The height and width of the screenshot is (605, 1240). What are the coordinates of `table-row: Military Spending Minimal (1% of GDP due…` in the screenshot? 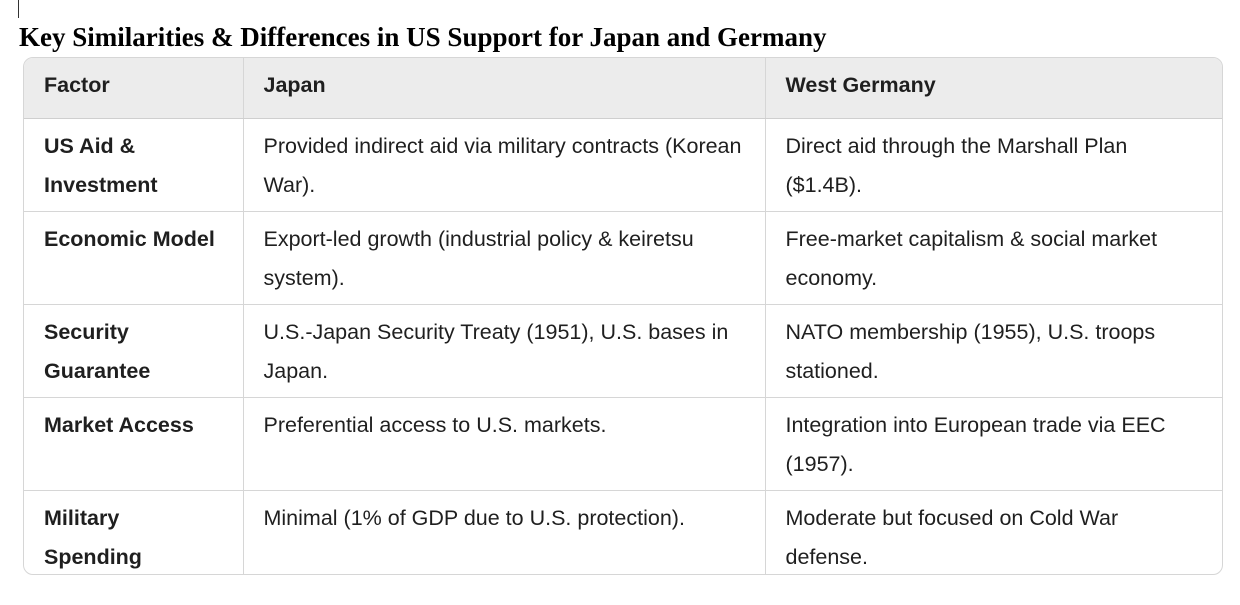 It's located at (623, 532).